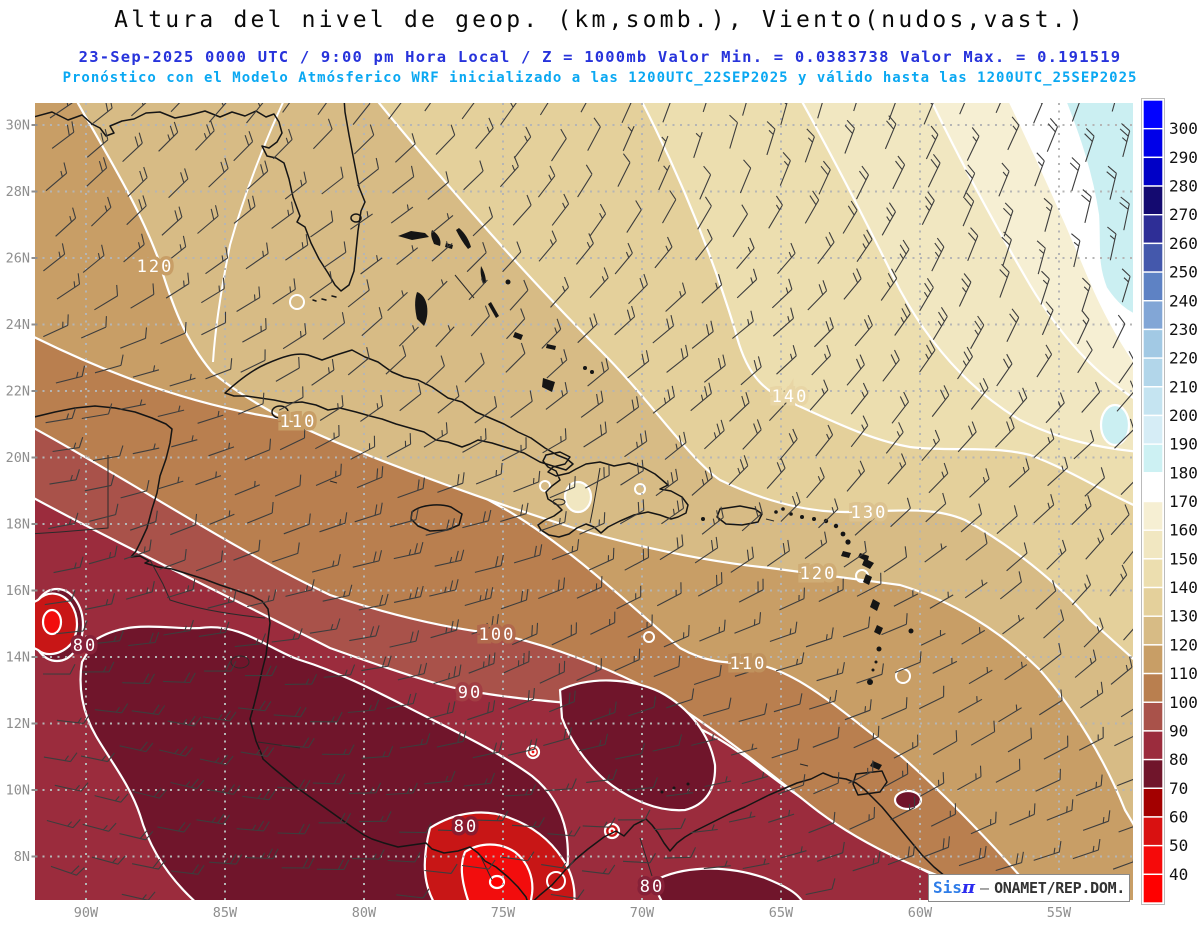 The width and height of the screenshot is (1200, 927). I want to click on colorbar-tick-60: 60, so click(1178, 816).